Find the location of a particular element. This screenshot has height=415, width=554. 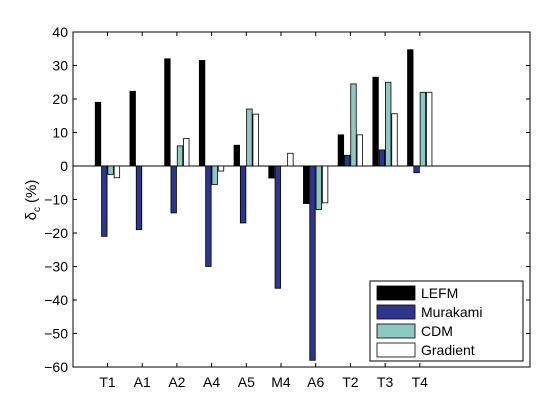

bar-gradient-a6 is located at coordinates (325, 184).